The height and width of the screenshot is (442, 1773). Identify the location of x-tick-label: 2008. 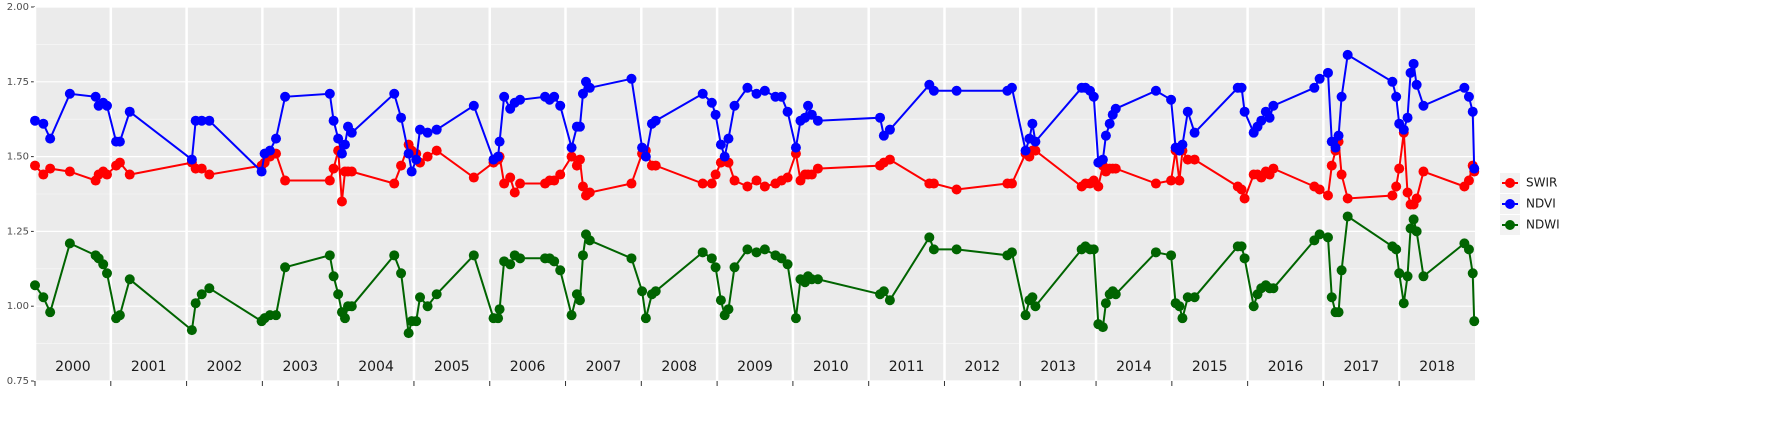
(679, 367).